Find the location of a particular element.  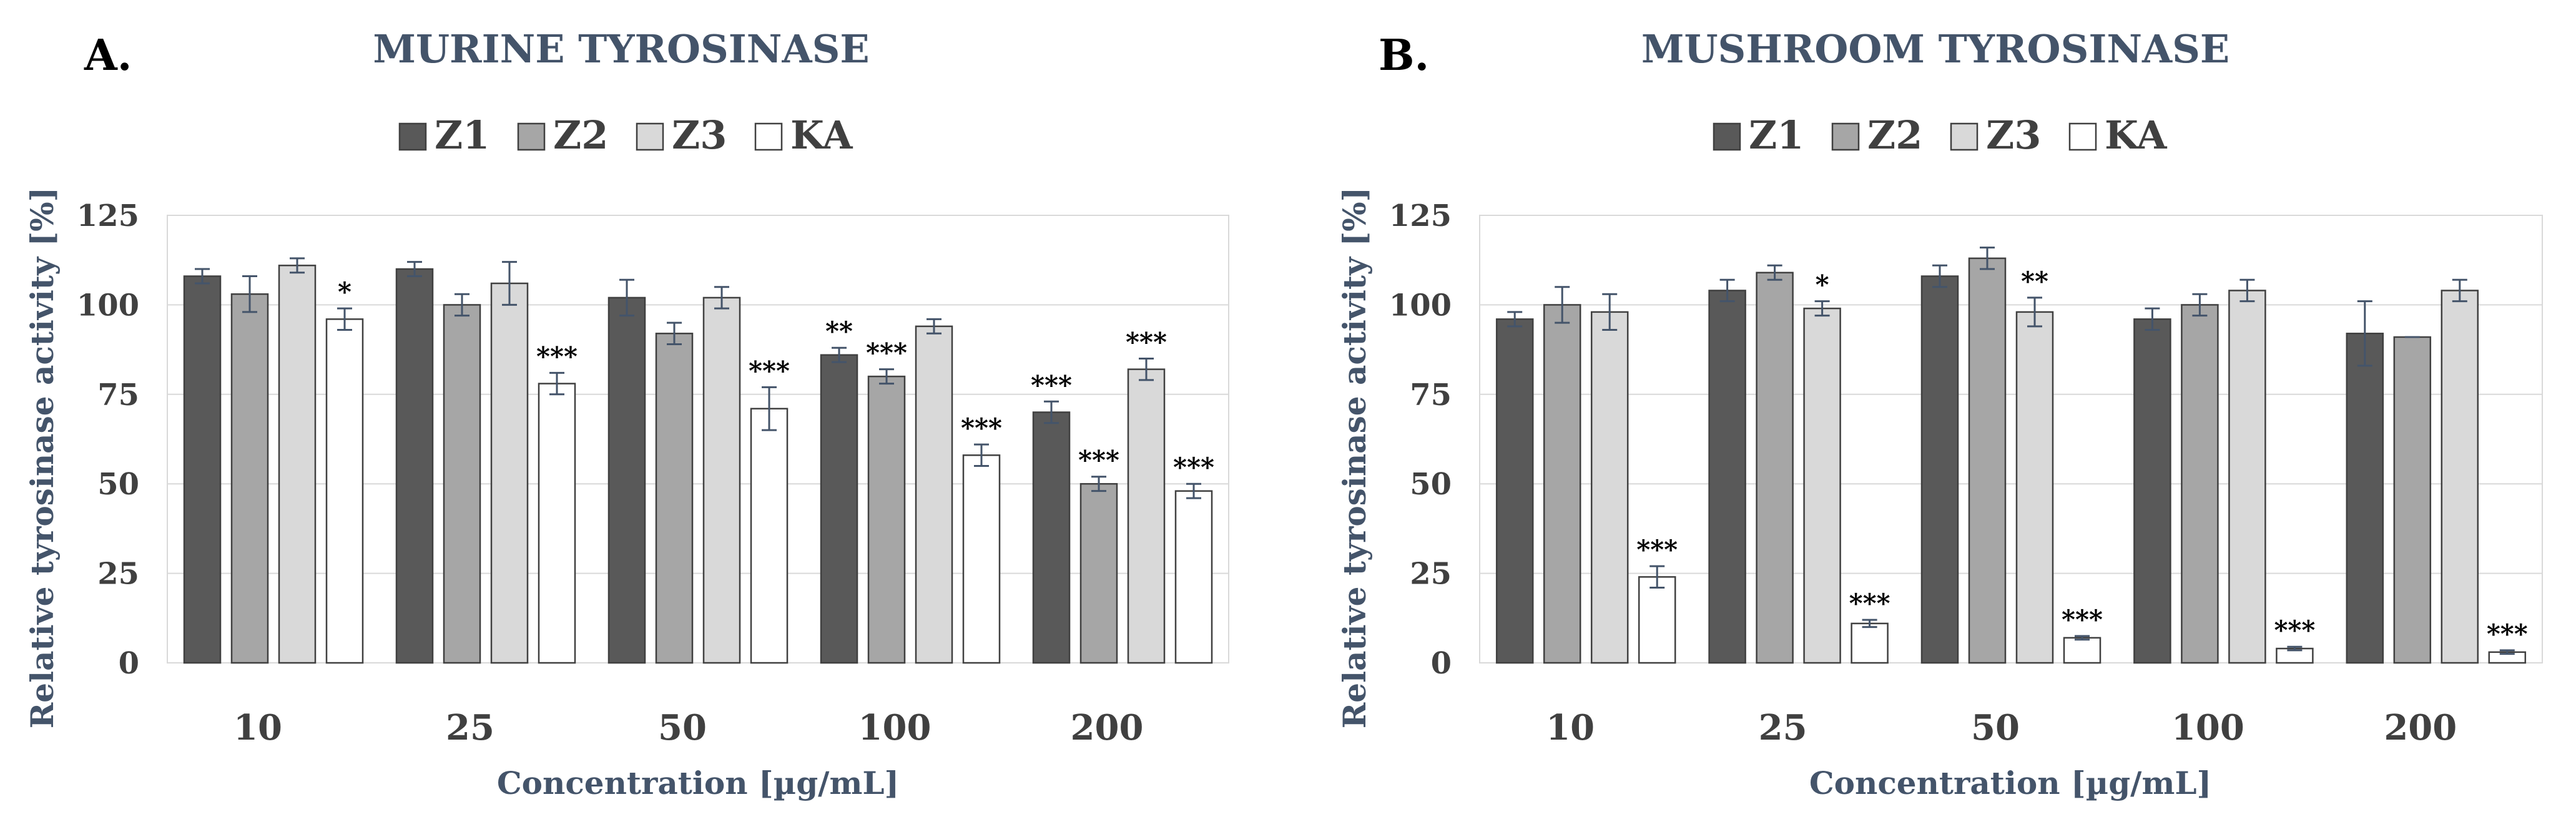

y-tick-label: 0 is located at coordinates (129, 664).